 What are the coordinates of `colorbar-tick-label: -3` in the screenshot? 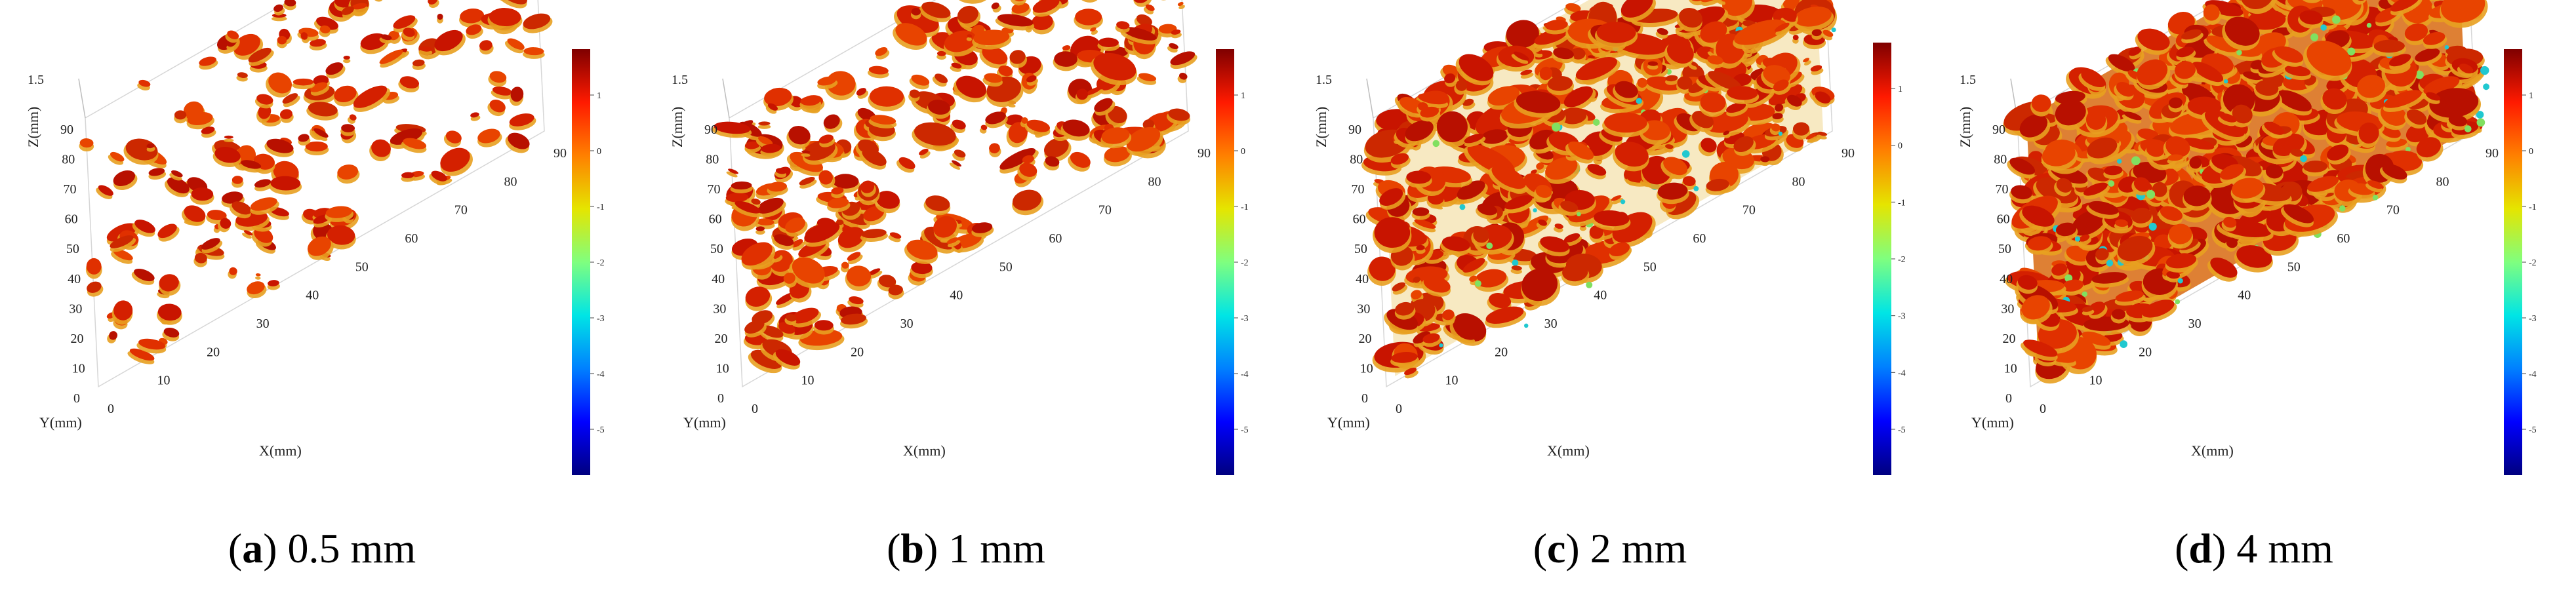 It's located at (1245, 319).